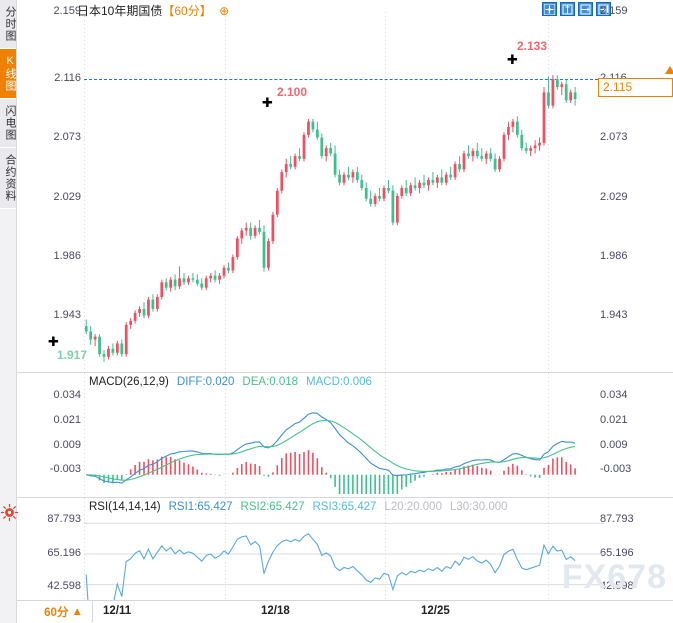  Describe the element at coordinates (512, 59) in the screenshot. I see `marker-peak-icon: ✚` at that location.